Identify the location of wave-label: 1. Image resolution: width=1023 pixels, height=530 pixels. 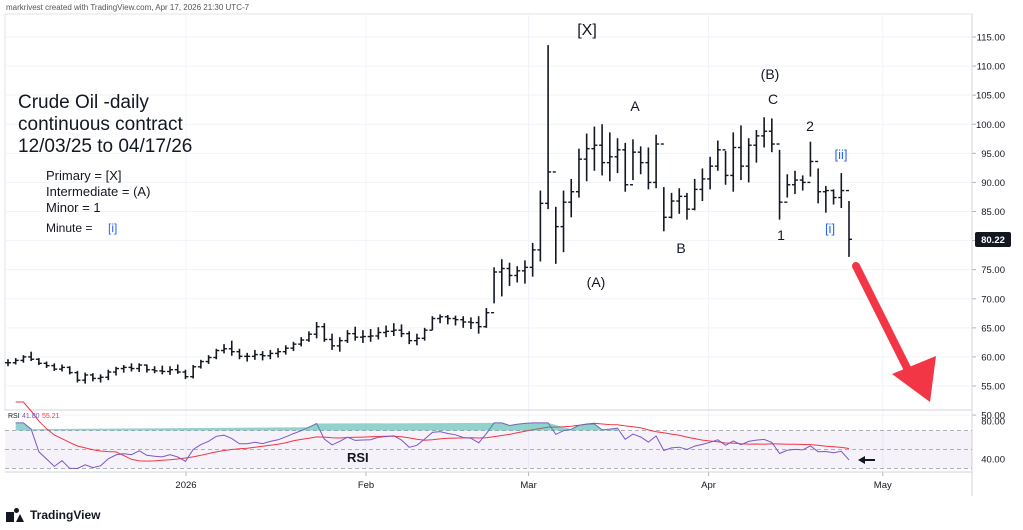
(781, 235).